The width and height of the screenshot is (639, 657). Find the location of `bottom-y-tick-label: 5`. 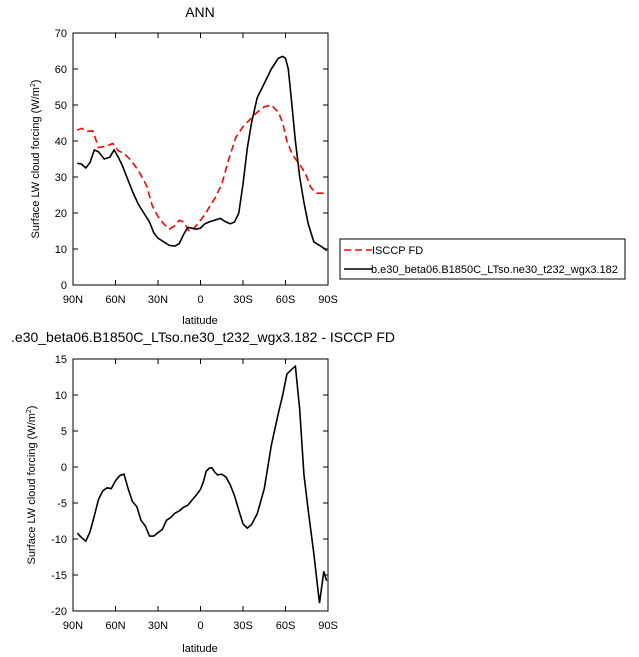

bottom-y-tick-label: 5 is located at coordinates (64, 432).